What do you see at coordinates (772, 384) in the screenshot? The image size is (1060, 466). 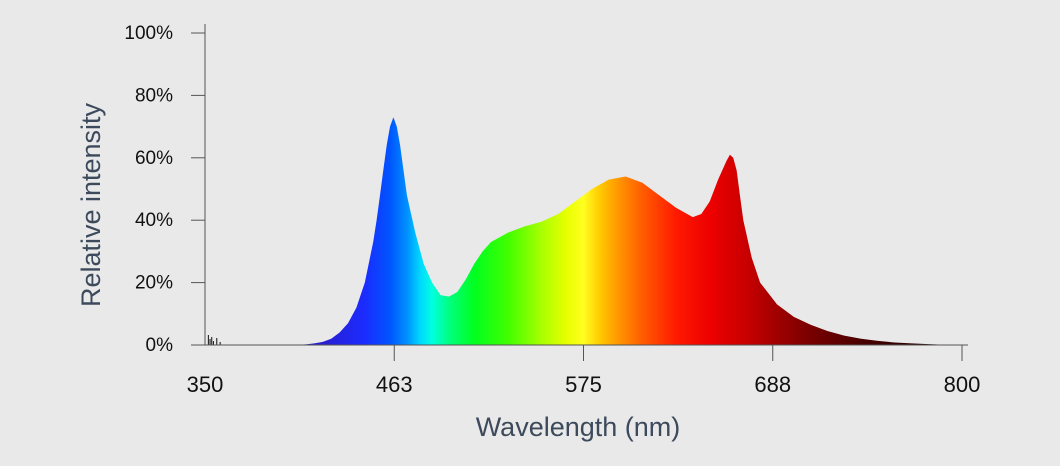 I see `x-tick-label: 688` at bounding box center [772, 384].